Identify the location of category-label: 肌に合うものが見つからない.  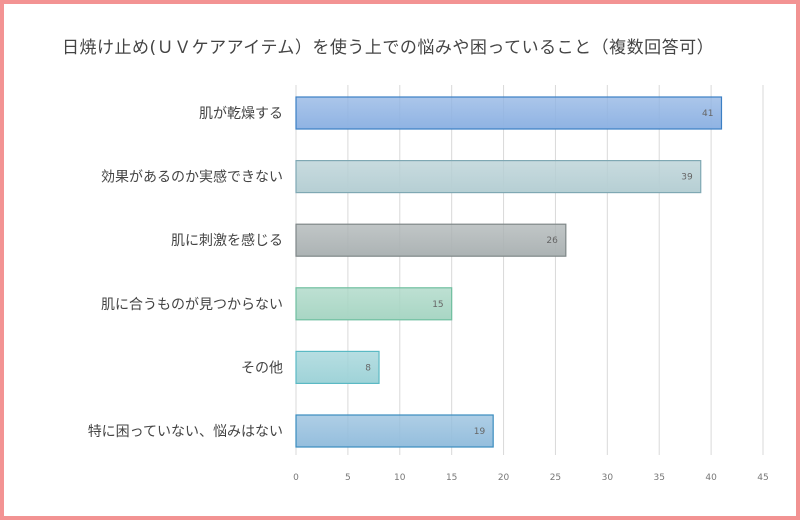
(192, 305).